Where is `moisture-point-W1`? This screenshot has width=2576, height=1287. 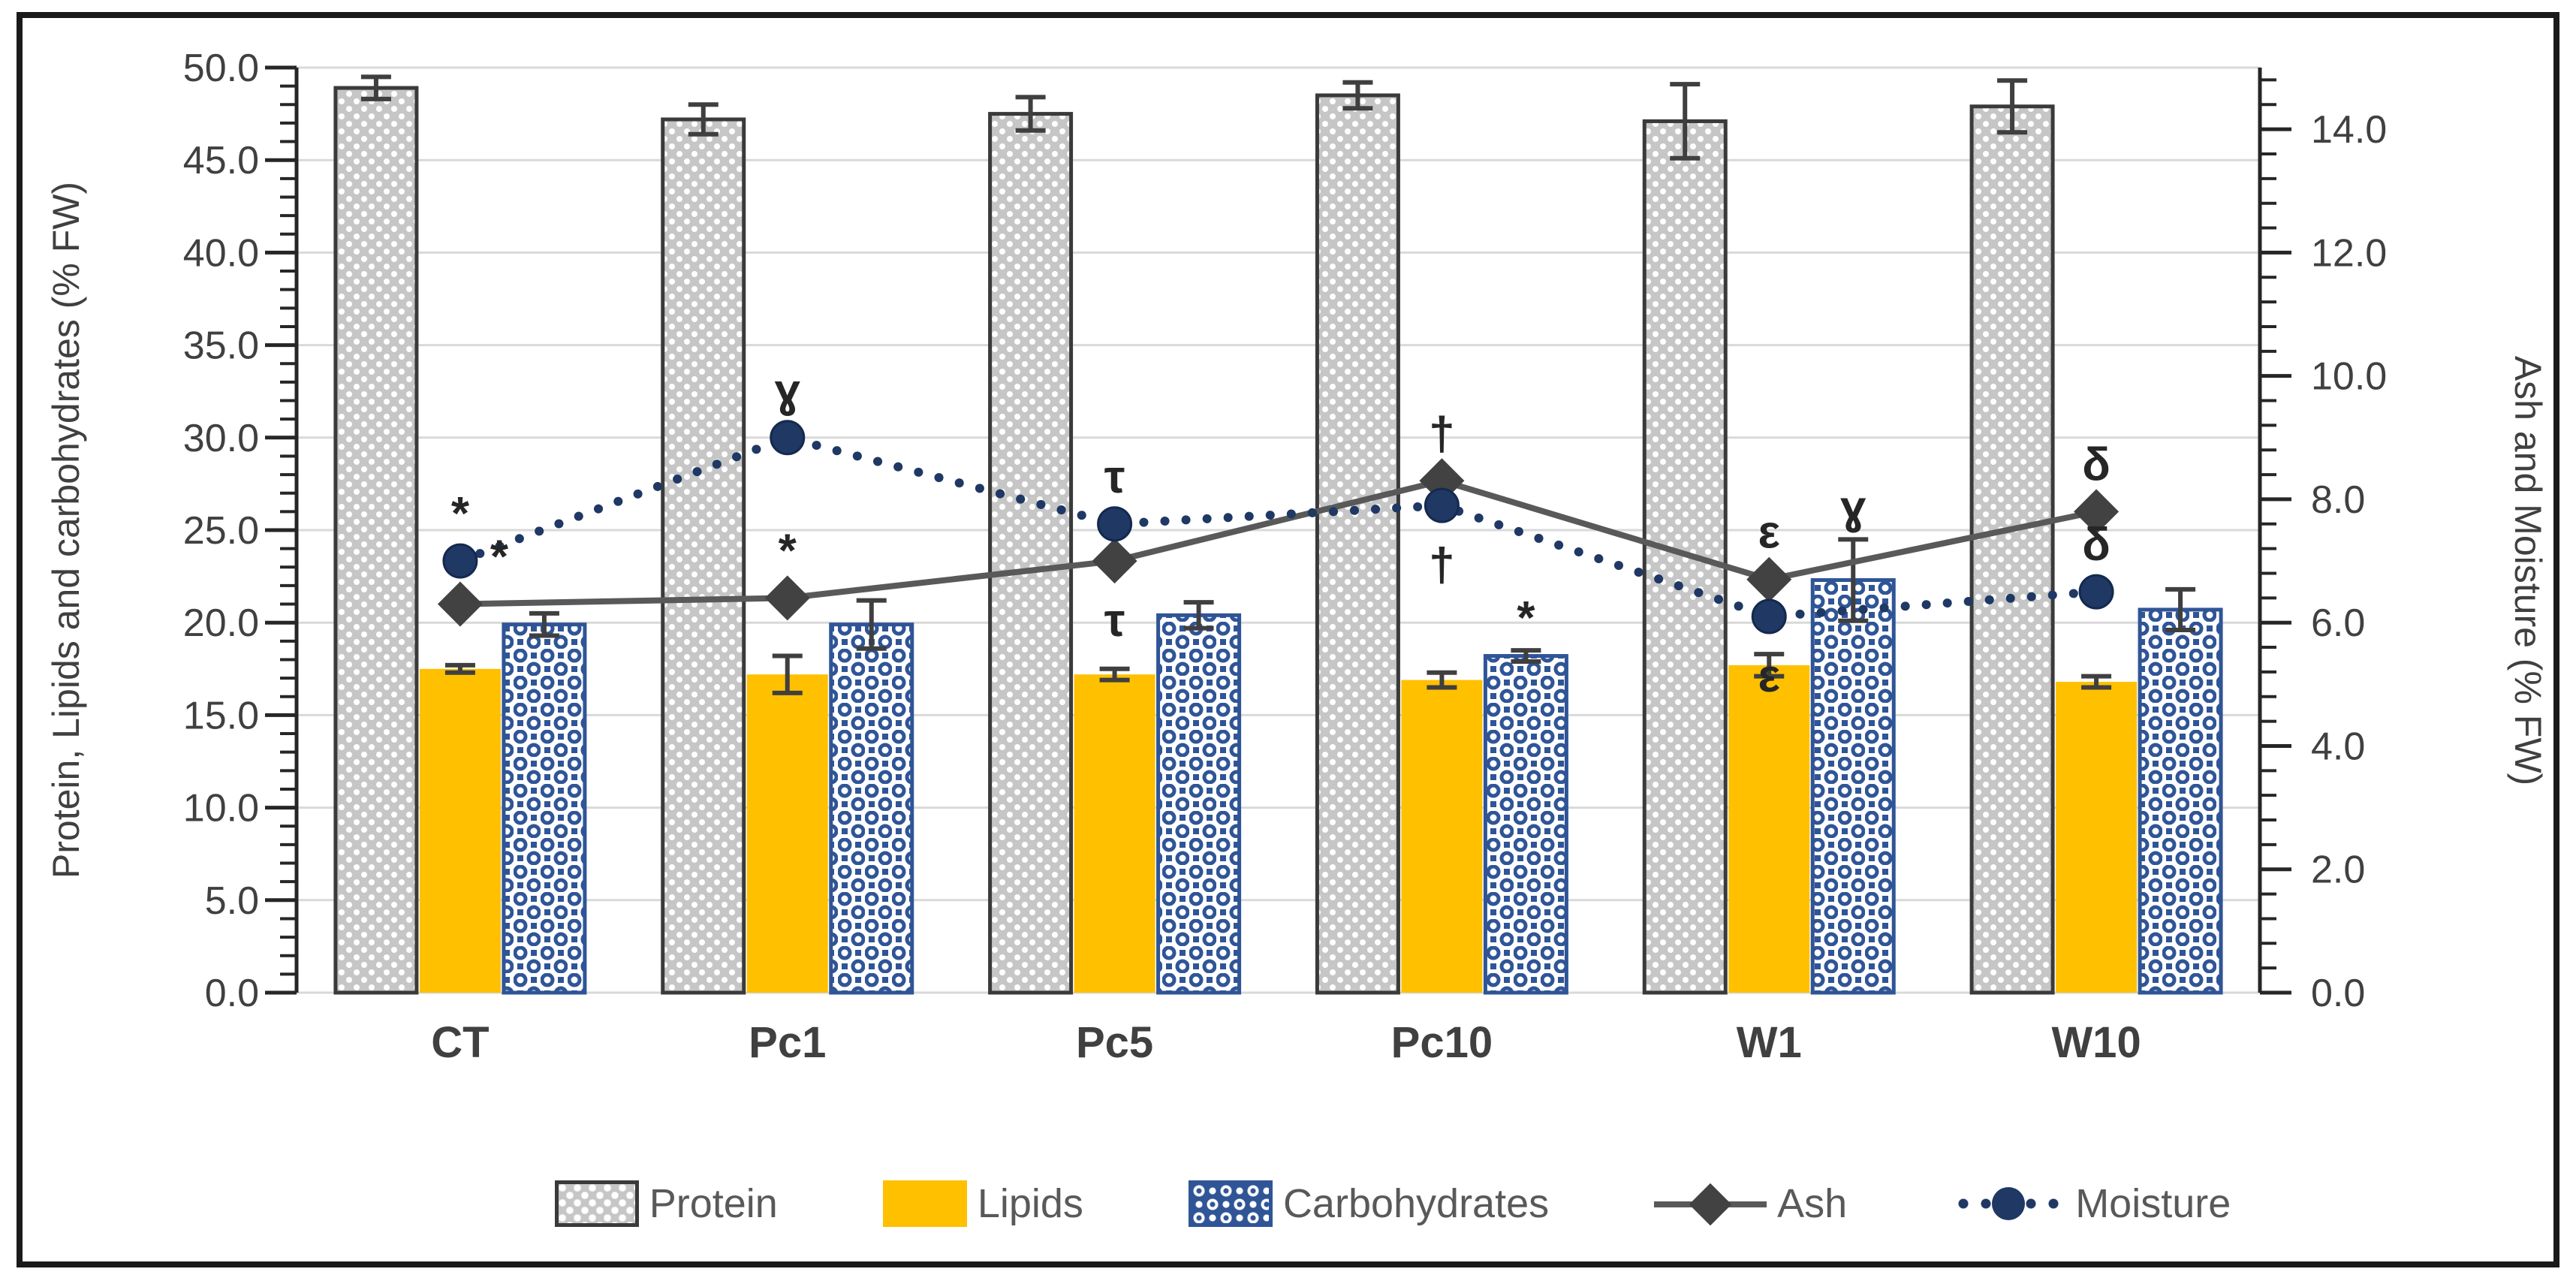
moisture-point-W1 is located at coordinates (1769, 616).